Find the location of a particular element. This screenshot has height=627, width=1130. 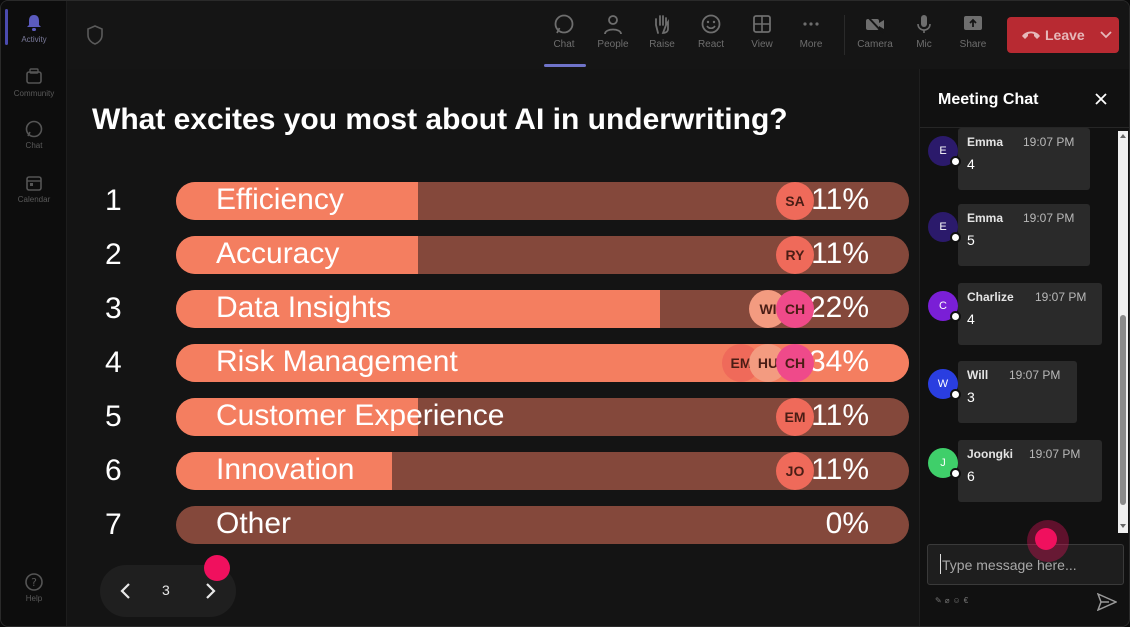

format-toolbar: ✎⌀☺€ is located at coordinates (953, 600).